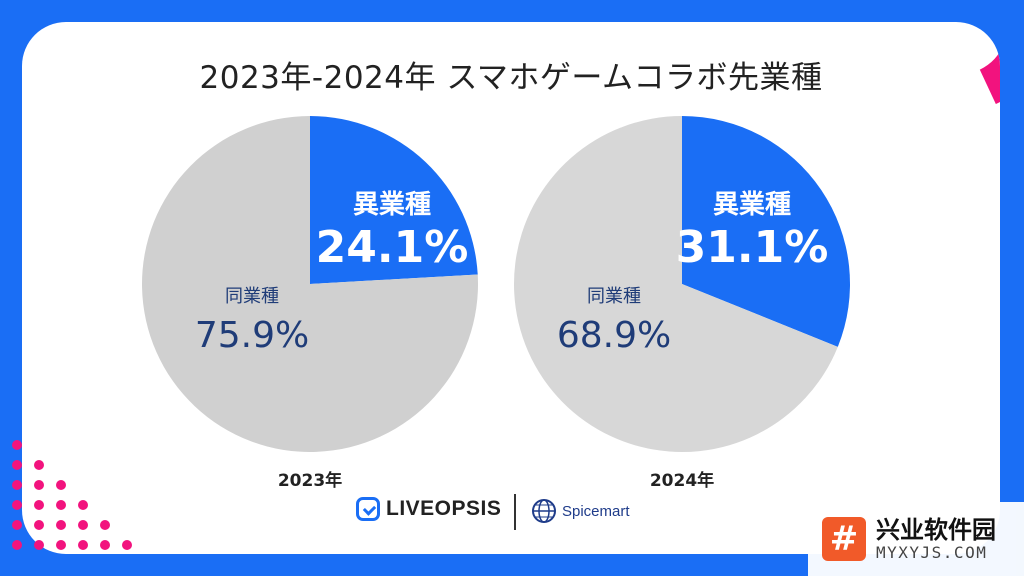 Image resolution: width=1024 pixels, height=576 pixels. I want to click on liveopsis-label: LIVEOPSIS, so click(444, 508).